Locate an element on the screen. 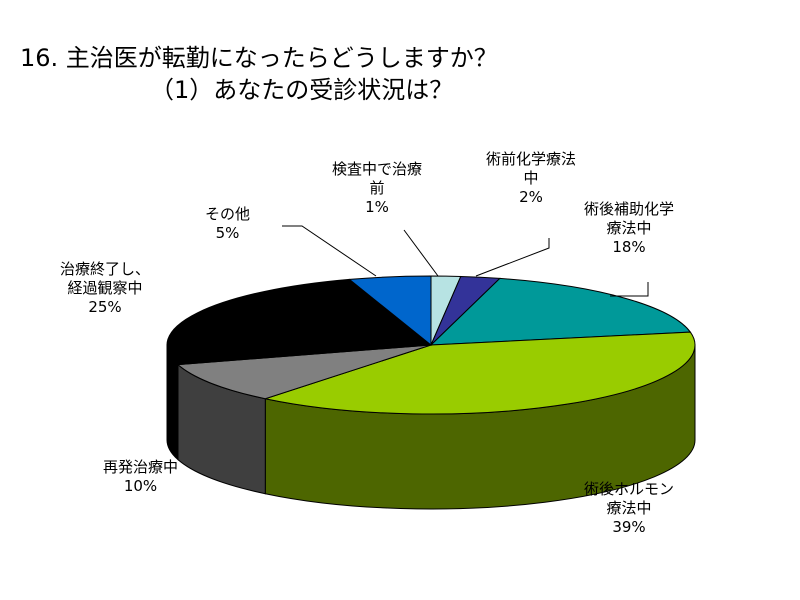 The height and width of the screenshot is (600, 800). slice-label-text: 中 is located at coordinates (531, 178).